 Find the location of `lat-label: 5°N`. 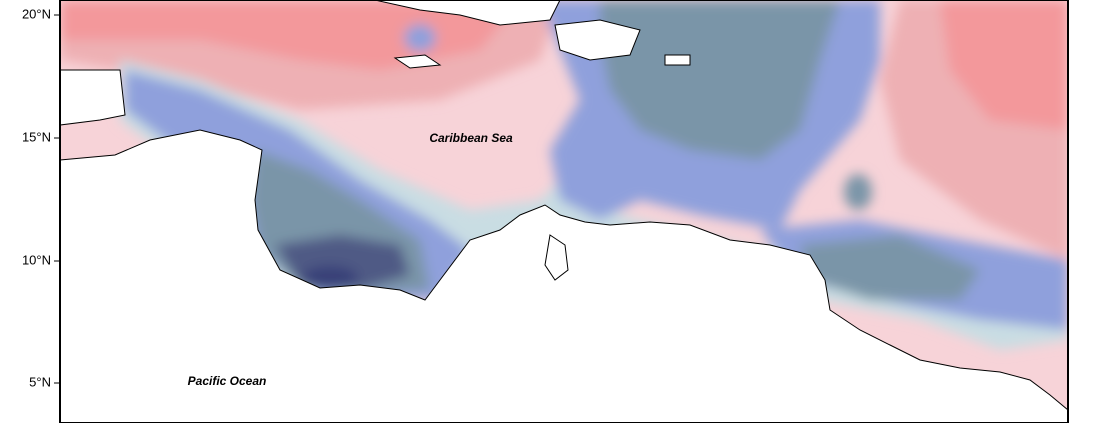

lat-label: 5°N is located at coordinates (40, 381).